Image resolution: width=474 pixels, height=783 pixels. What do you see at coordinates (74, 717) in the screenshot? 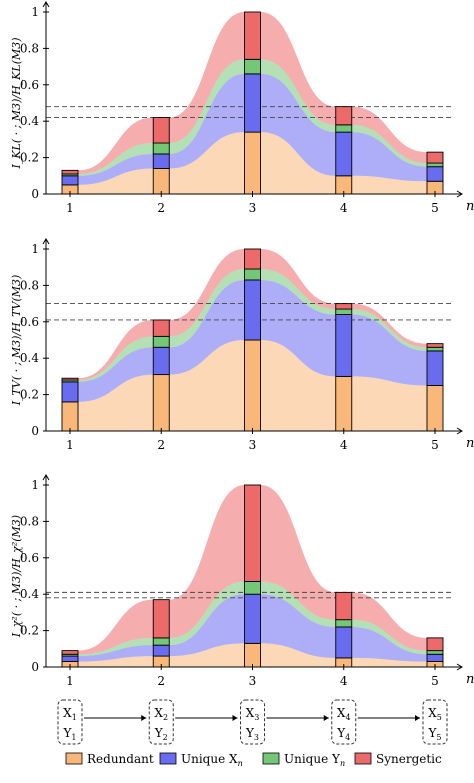
I see `chain-node-x-sub: 1` at bounding box center [74, 717].